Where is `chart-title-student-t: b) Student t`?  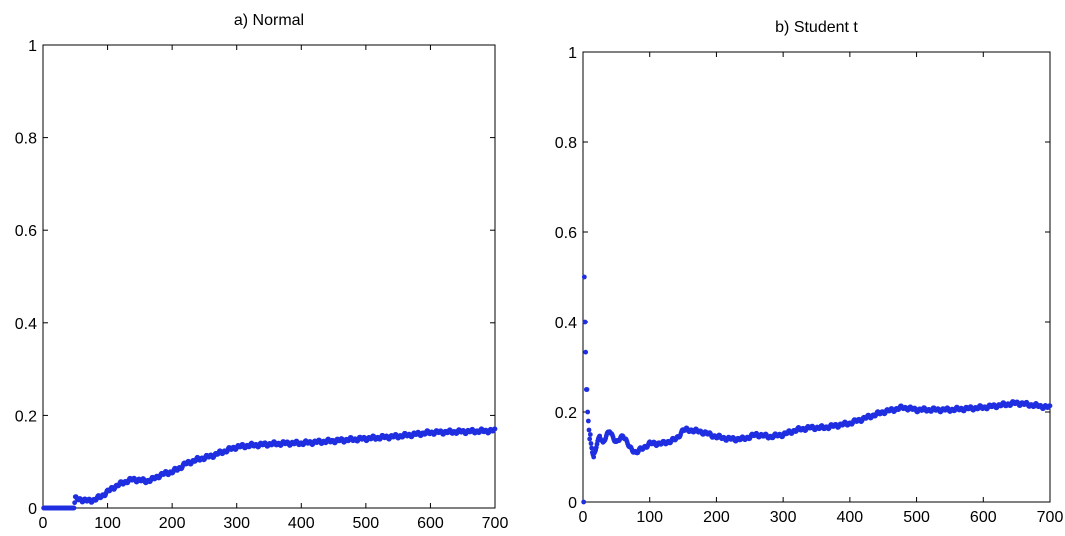
chart-title-student-t: b) Student t is located at coordinates (816, 27).